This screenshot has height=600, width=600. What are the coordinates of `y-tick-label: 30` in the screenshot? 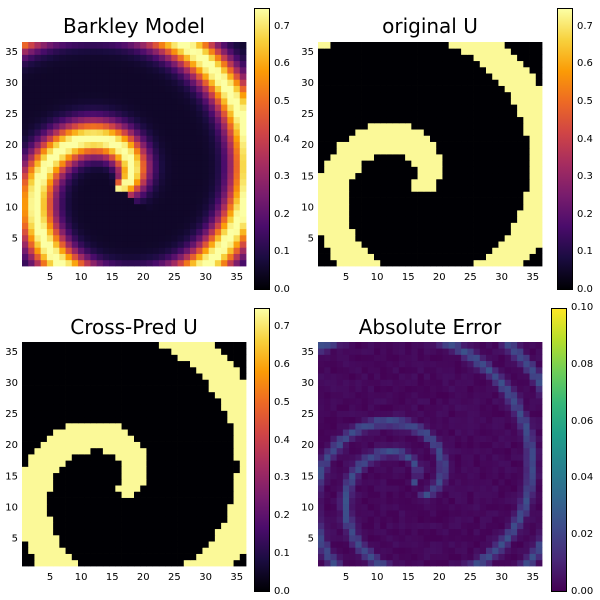 It's located at (11, 383).